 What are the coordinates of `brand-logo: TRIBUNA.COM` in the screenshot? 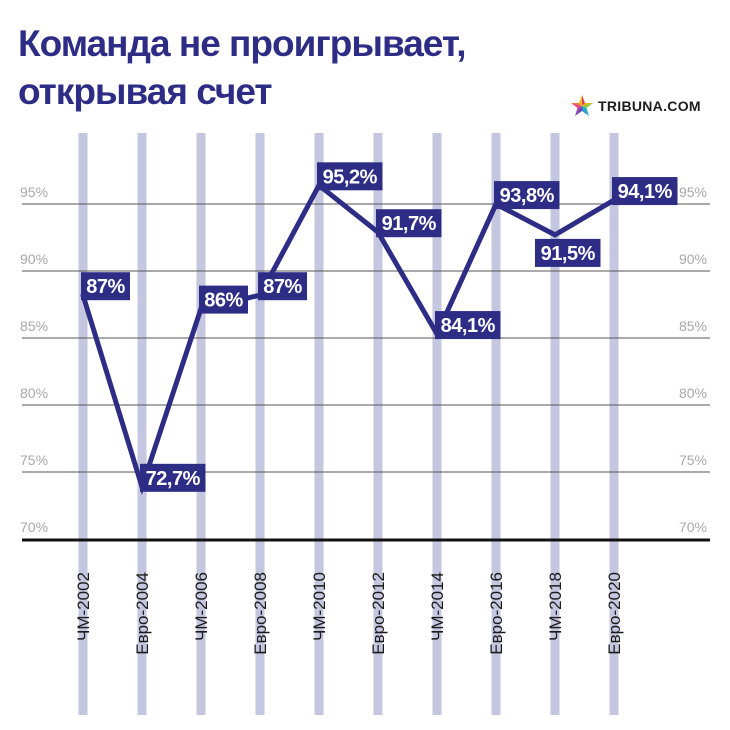 It's located at (635, 106).